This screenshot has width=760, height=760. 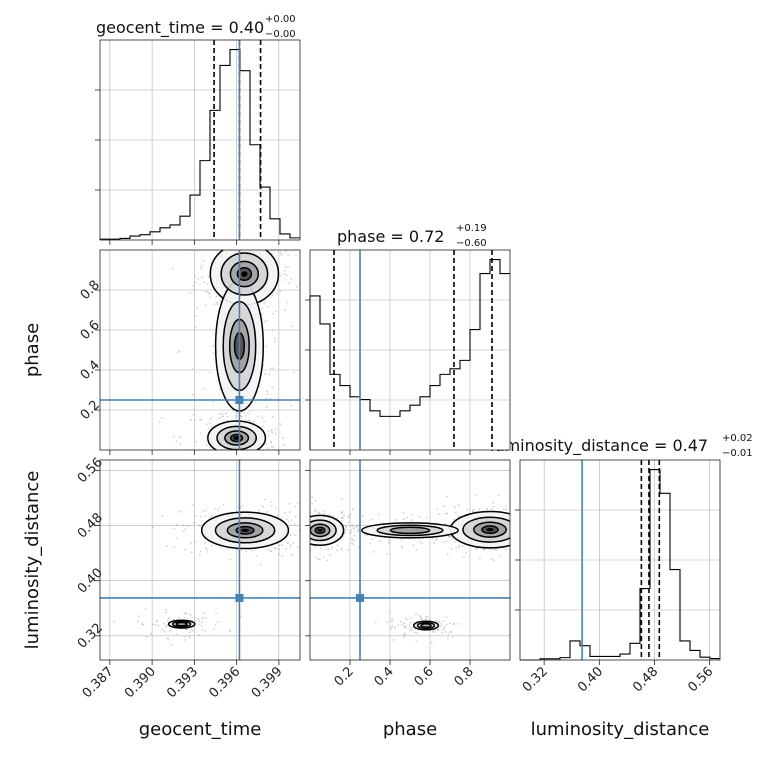 What do you see at coordinates (200, 729) in the screenshot?
I see `xlabel-geocent-time: geocent_time` at bounding box center [200, 729].